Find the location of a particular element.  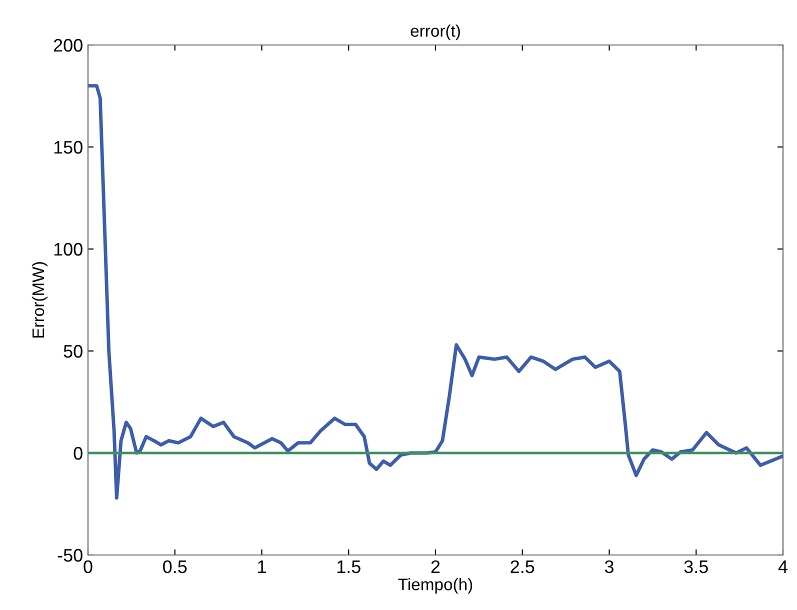

y-tick-label: -50 is located at coordinates (70, 555).